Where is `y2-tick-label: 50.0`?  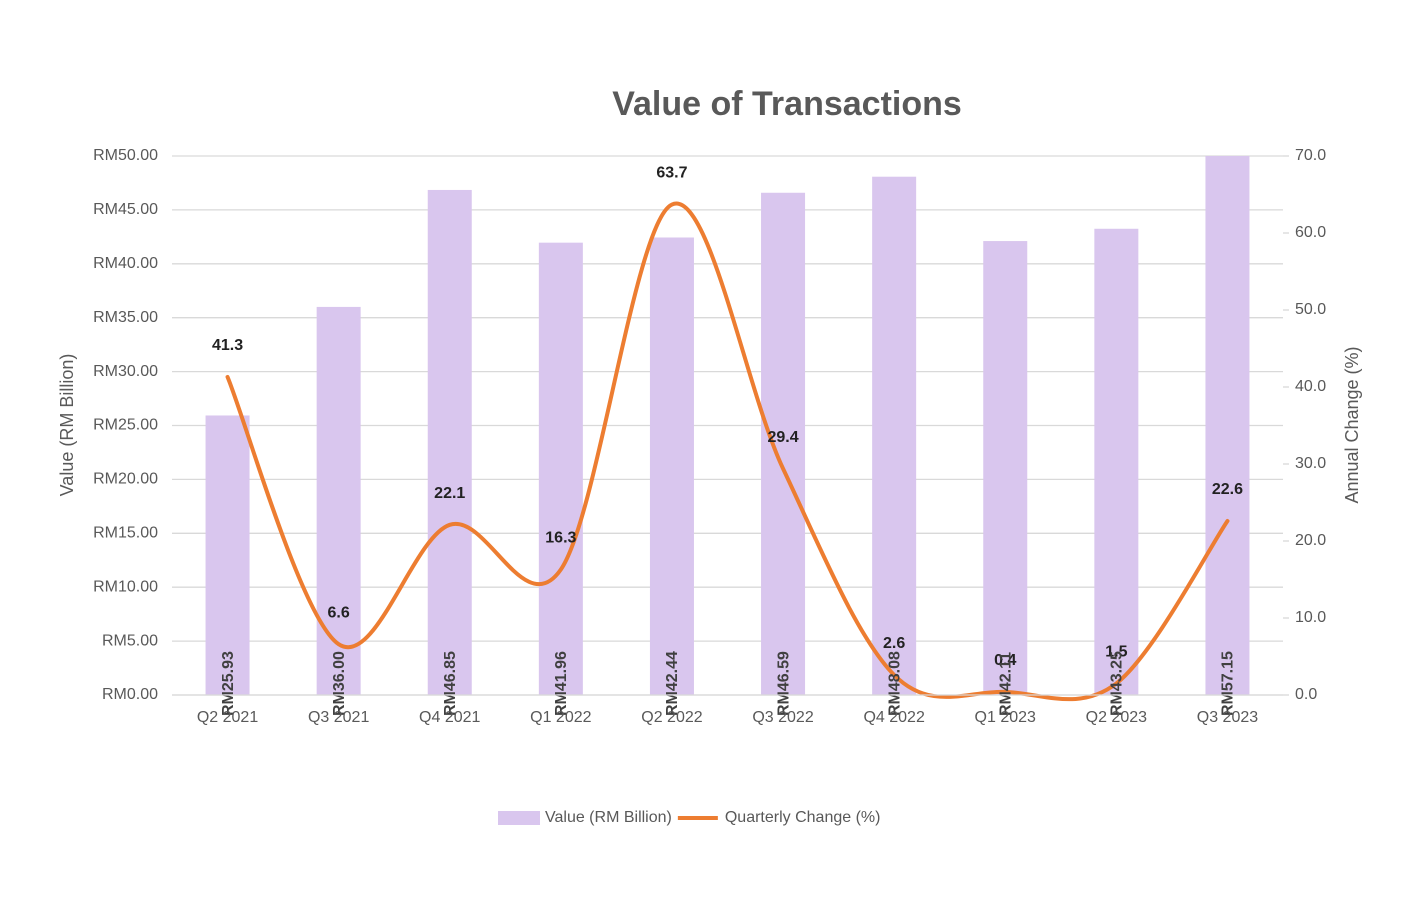
y2-tick-label: 50.0 is located at coordinates (1310, 309).